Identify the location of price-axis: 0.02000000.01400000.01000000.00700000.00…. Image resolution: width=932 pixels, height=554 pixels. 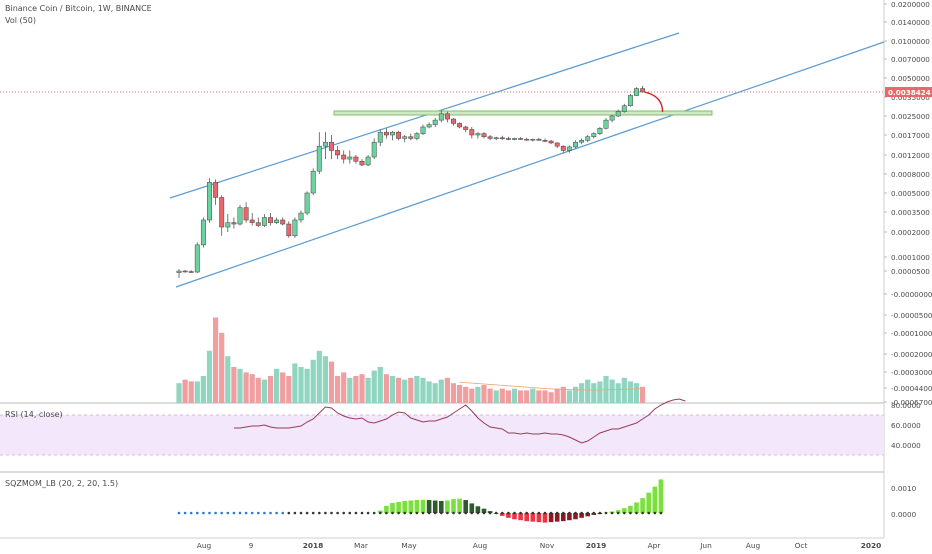
(908, 259).